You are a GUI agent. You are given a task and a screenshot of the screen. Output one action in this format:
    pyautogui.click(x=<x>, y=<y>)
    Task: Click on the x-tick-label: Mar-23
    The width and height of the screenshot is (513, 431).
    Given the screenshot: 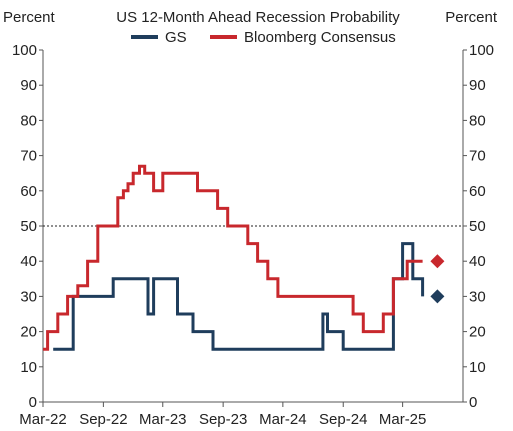 What is the action you would take?
    pyautogui.click(x=163, y=419)
    